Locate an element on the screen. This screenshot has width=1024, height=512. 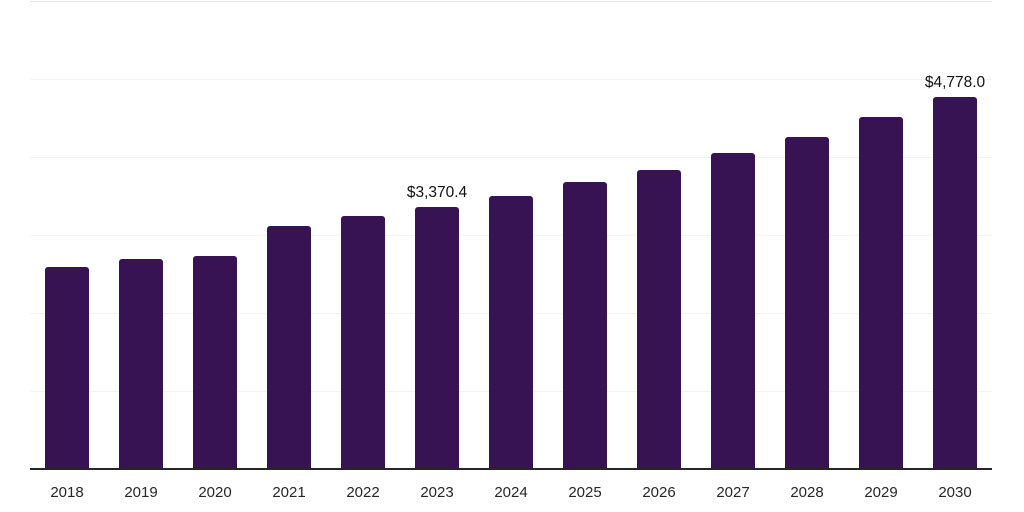
bar-column-2024 is located at coordinates (511, 235).